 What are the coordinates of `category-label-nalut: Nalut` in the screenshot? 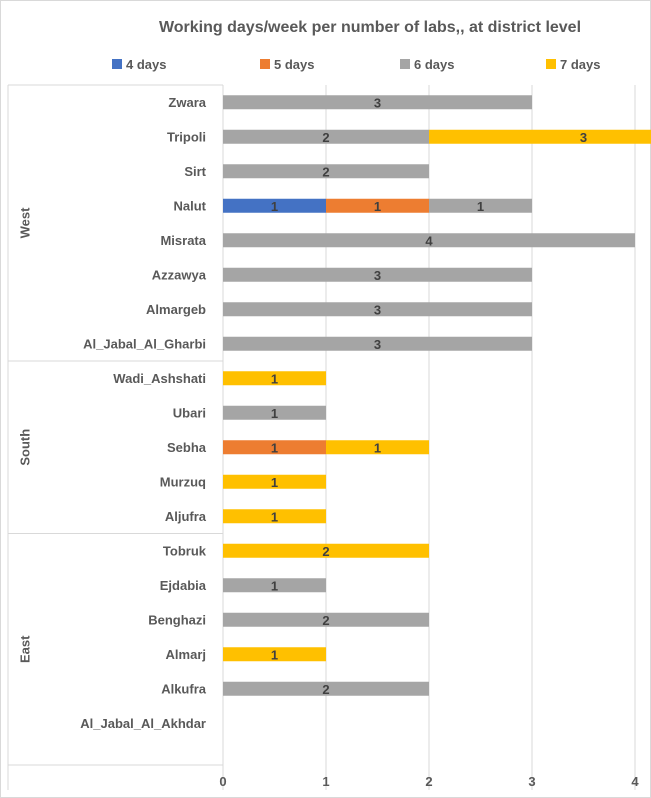 It's located at (190, 205).